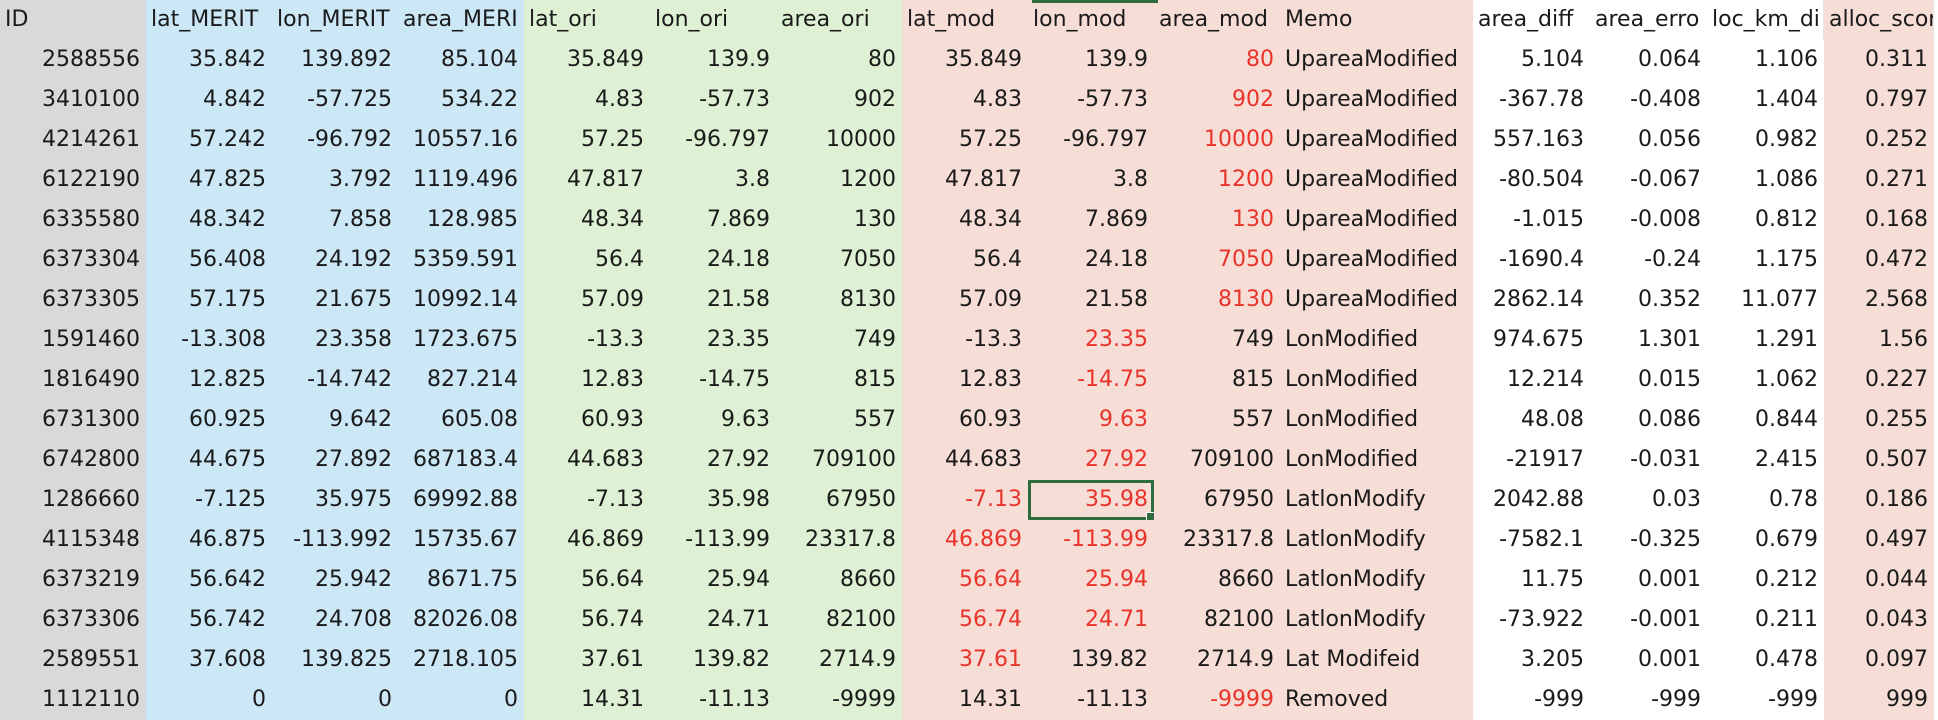  What do you see at coordinates (1531, 580) in the screenshot?
I see `table-cell: 11.75` at bounding box center [1531, 580].